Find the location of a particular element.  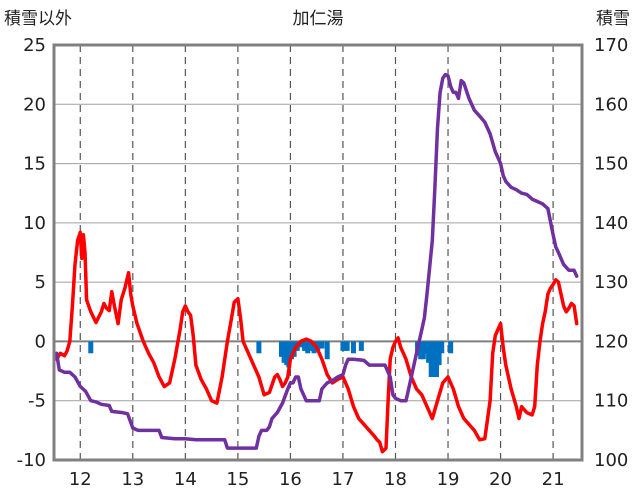

x-tick-label: 18 is located at coordinates (395, 479).